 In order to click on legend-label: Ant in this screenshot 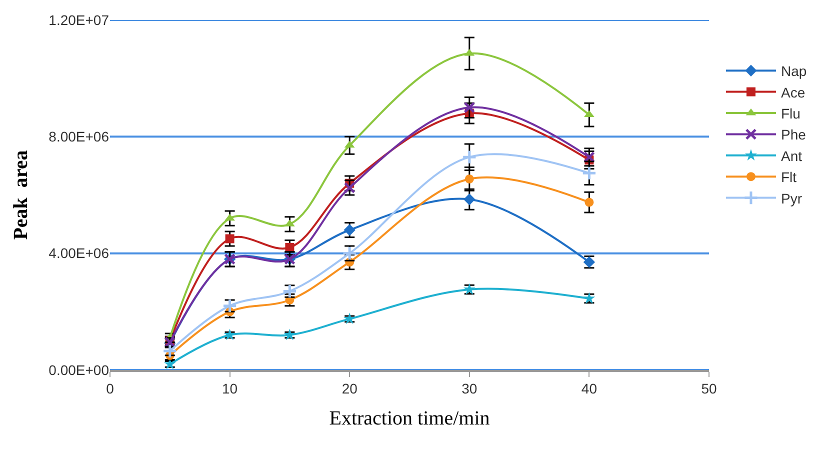, I will do `click(791, 156)`.